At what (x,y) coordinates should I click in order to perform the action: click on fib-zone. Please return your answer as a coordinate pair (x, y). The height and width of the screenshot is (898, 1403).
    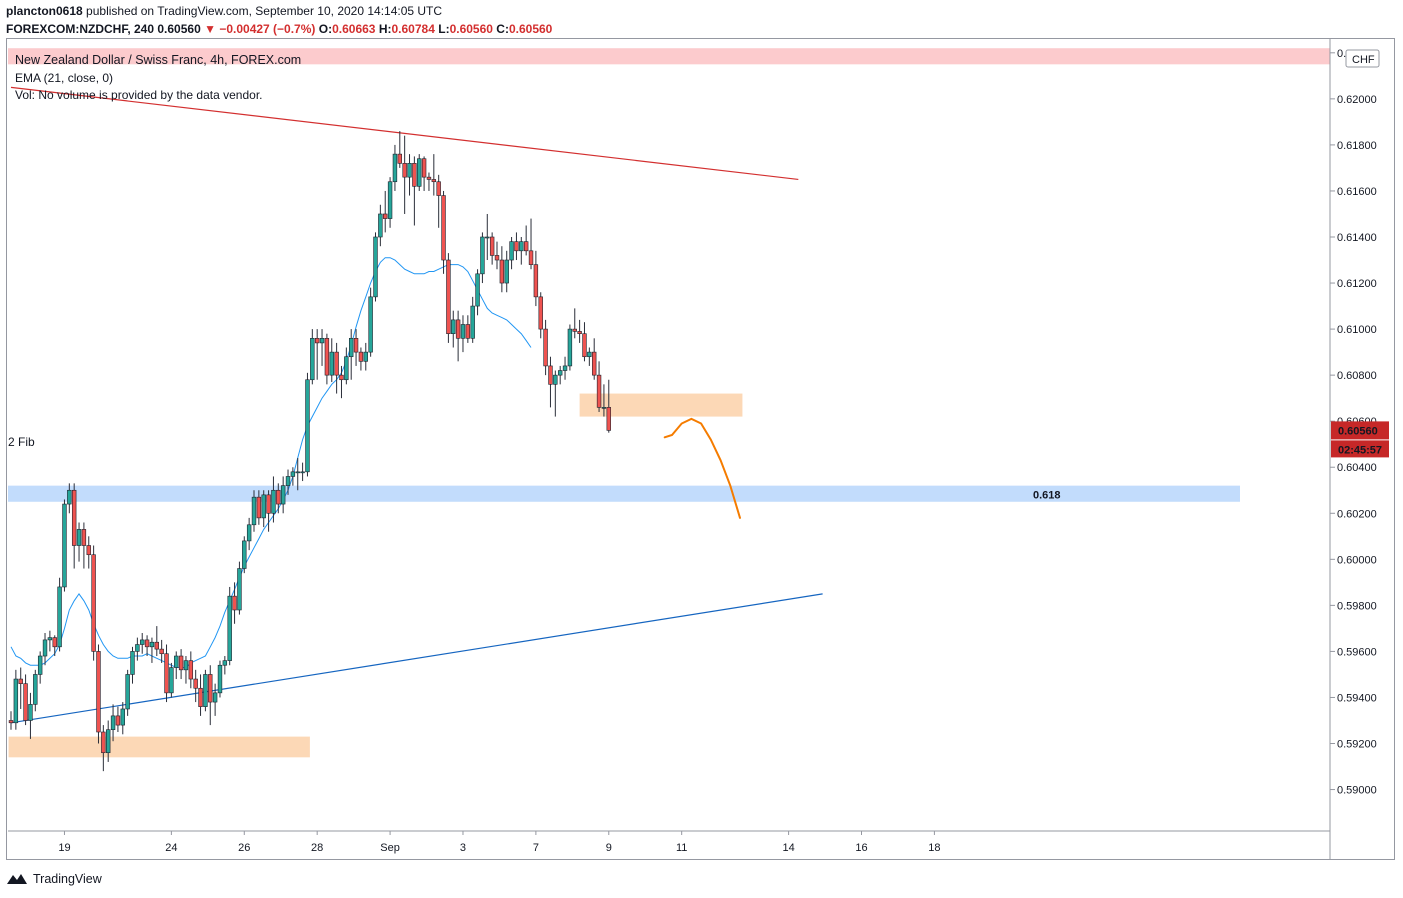
    Looking at the image, I should click on (624, 493).